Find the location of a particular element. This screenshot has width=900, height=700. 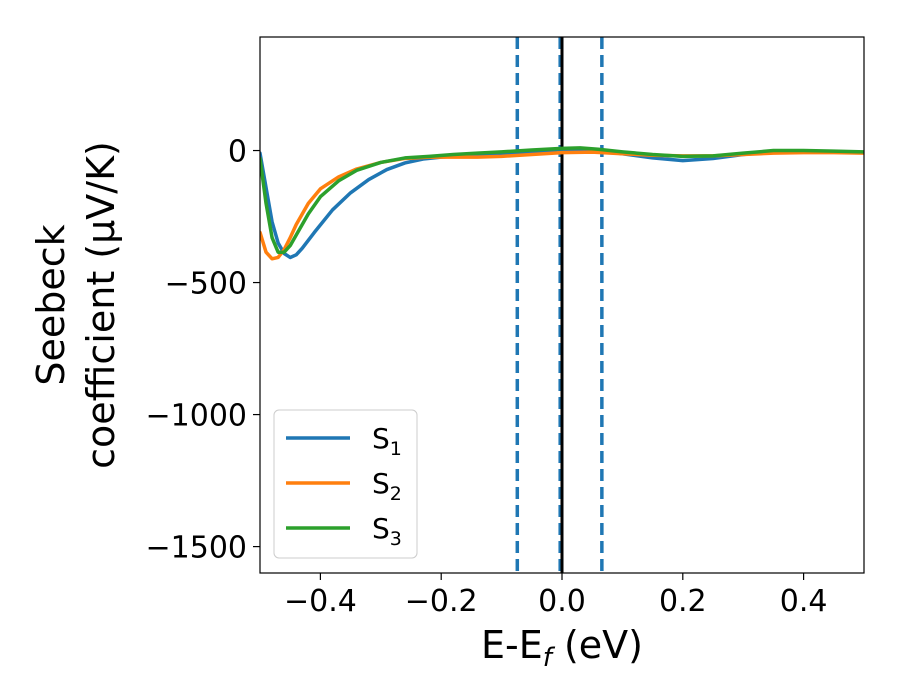

x-tick-label: −0.2 is located at coordinates (441, 601).